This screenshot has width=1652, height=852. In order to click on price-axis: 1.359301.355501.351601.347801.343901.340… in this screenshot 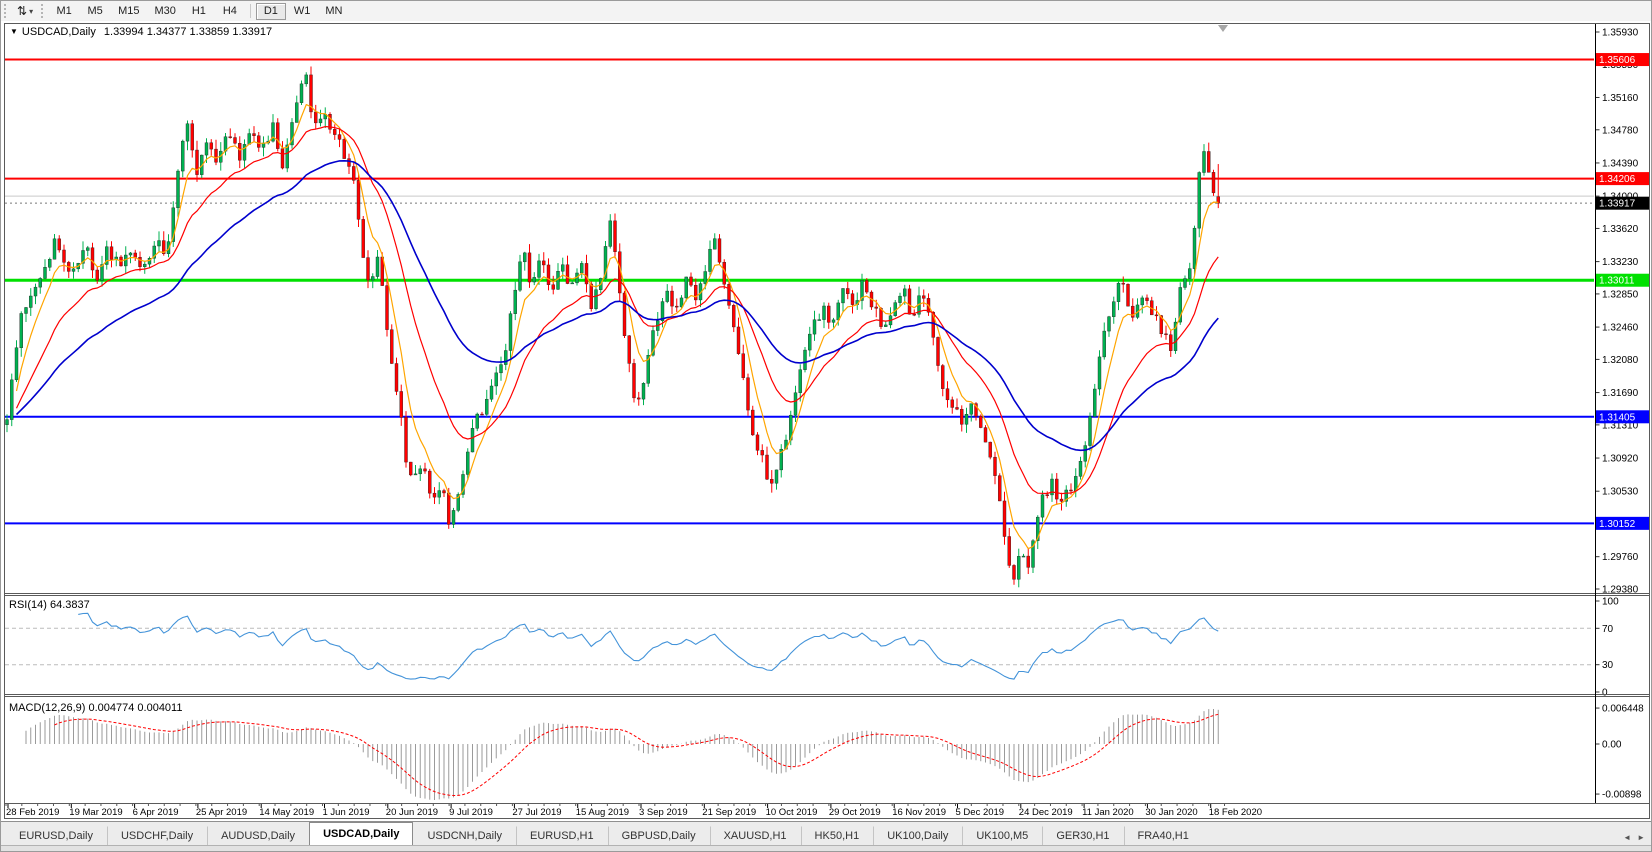, I will do `click(1619, 414)`.